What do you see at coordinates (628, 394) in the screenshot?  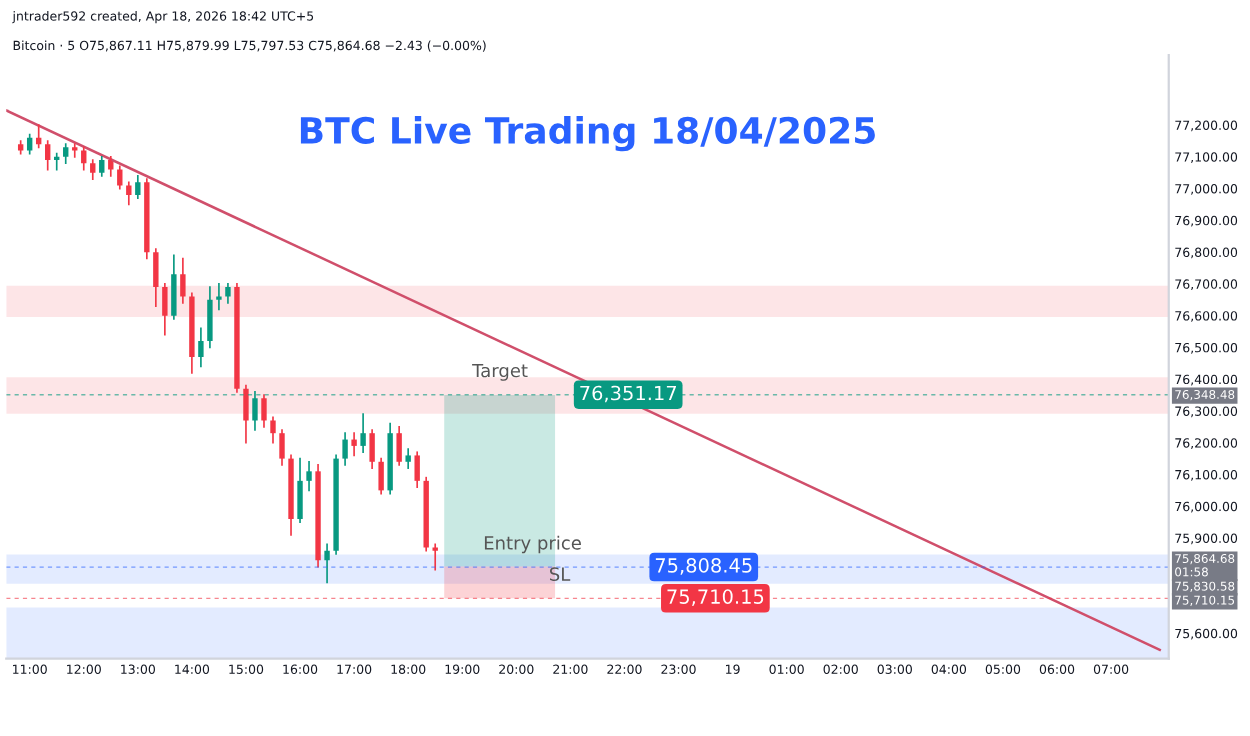 I see `ref-line-label: 76,351.17` at bounding box center [628, 394].